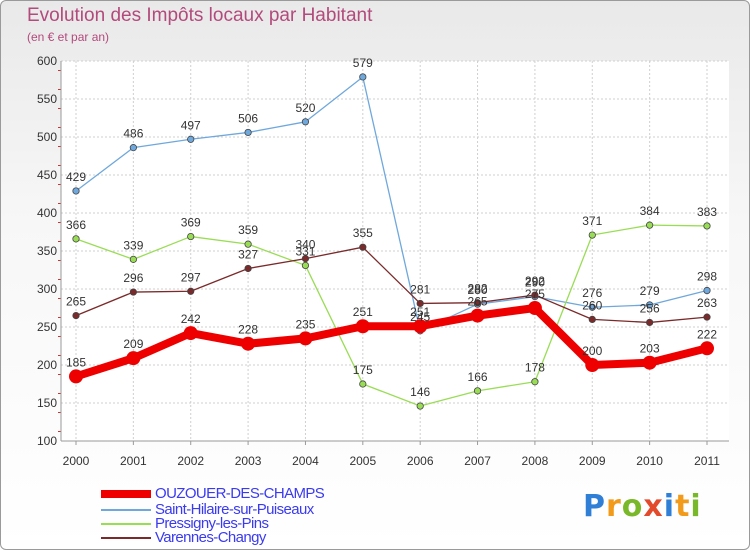 This screenshot has width=750, height=550. What do you see at coordinates (650, 291) in the screenshot?
I see `data-label: 279` at bounding box center [650, 291].